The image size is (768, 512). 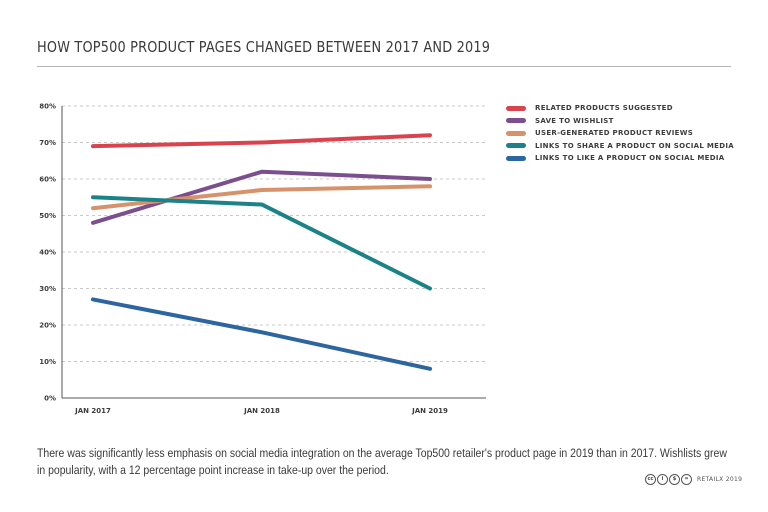 I want to click on license-icons: cc i $ =, so click(x=669, y=479).